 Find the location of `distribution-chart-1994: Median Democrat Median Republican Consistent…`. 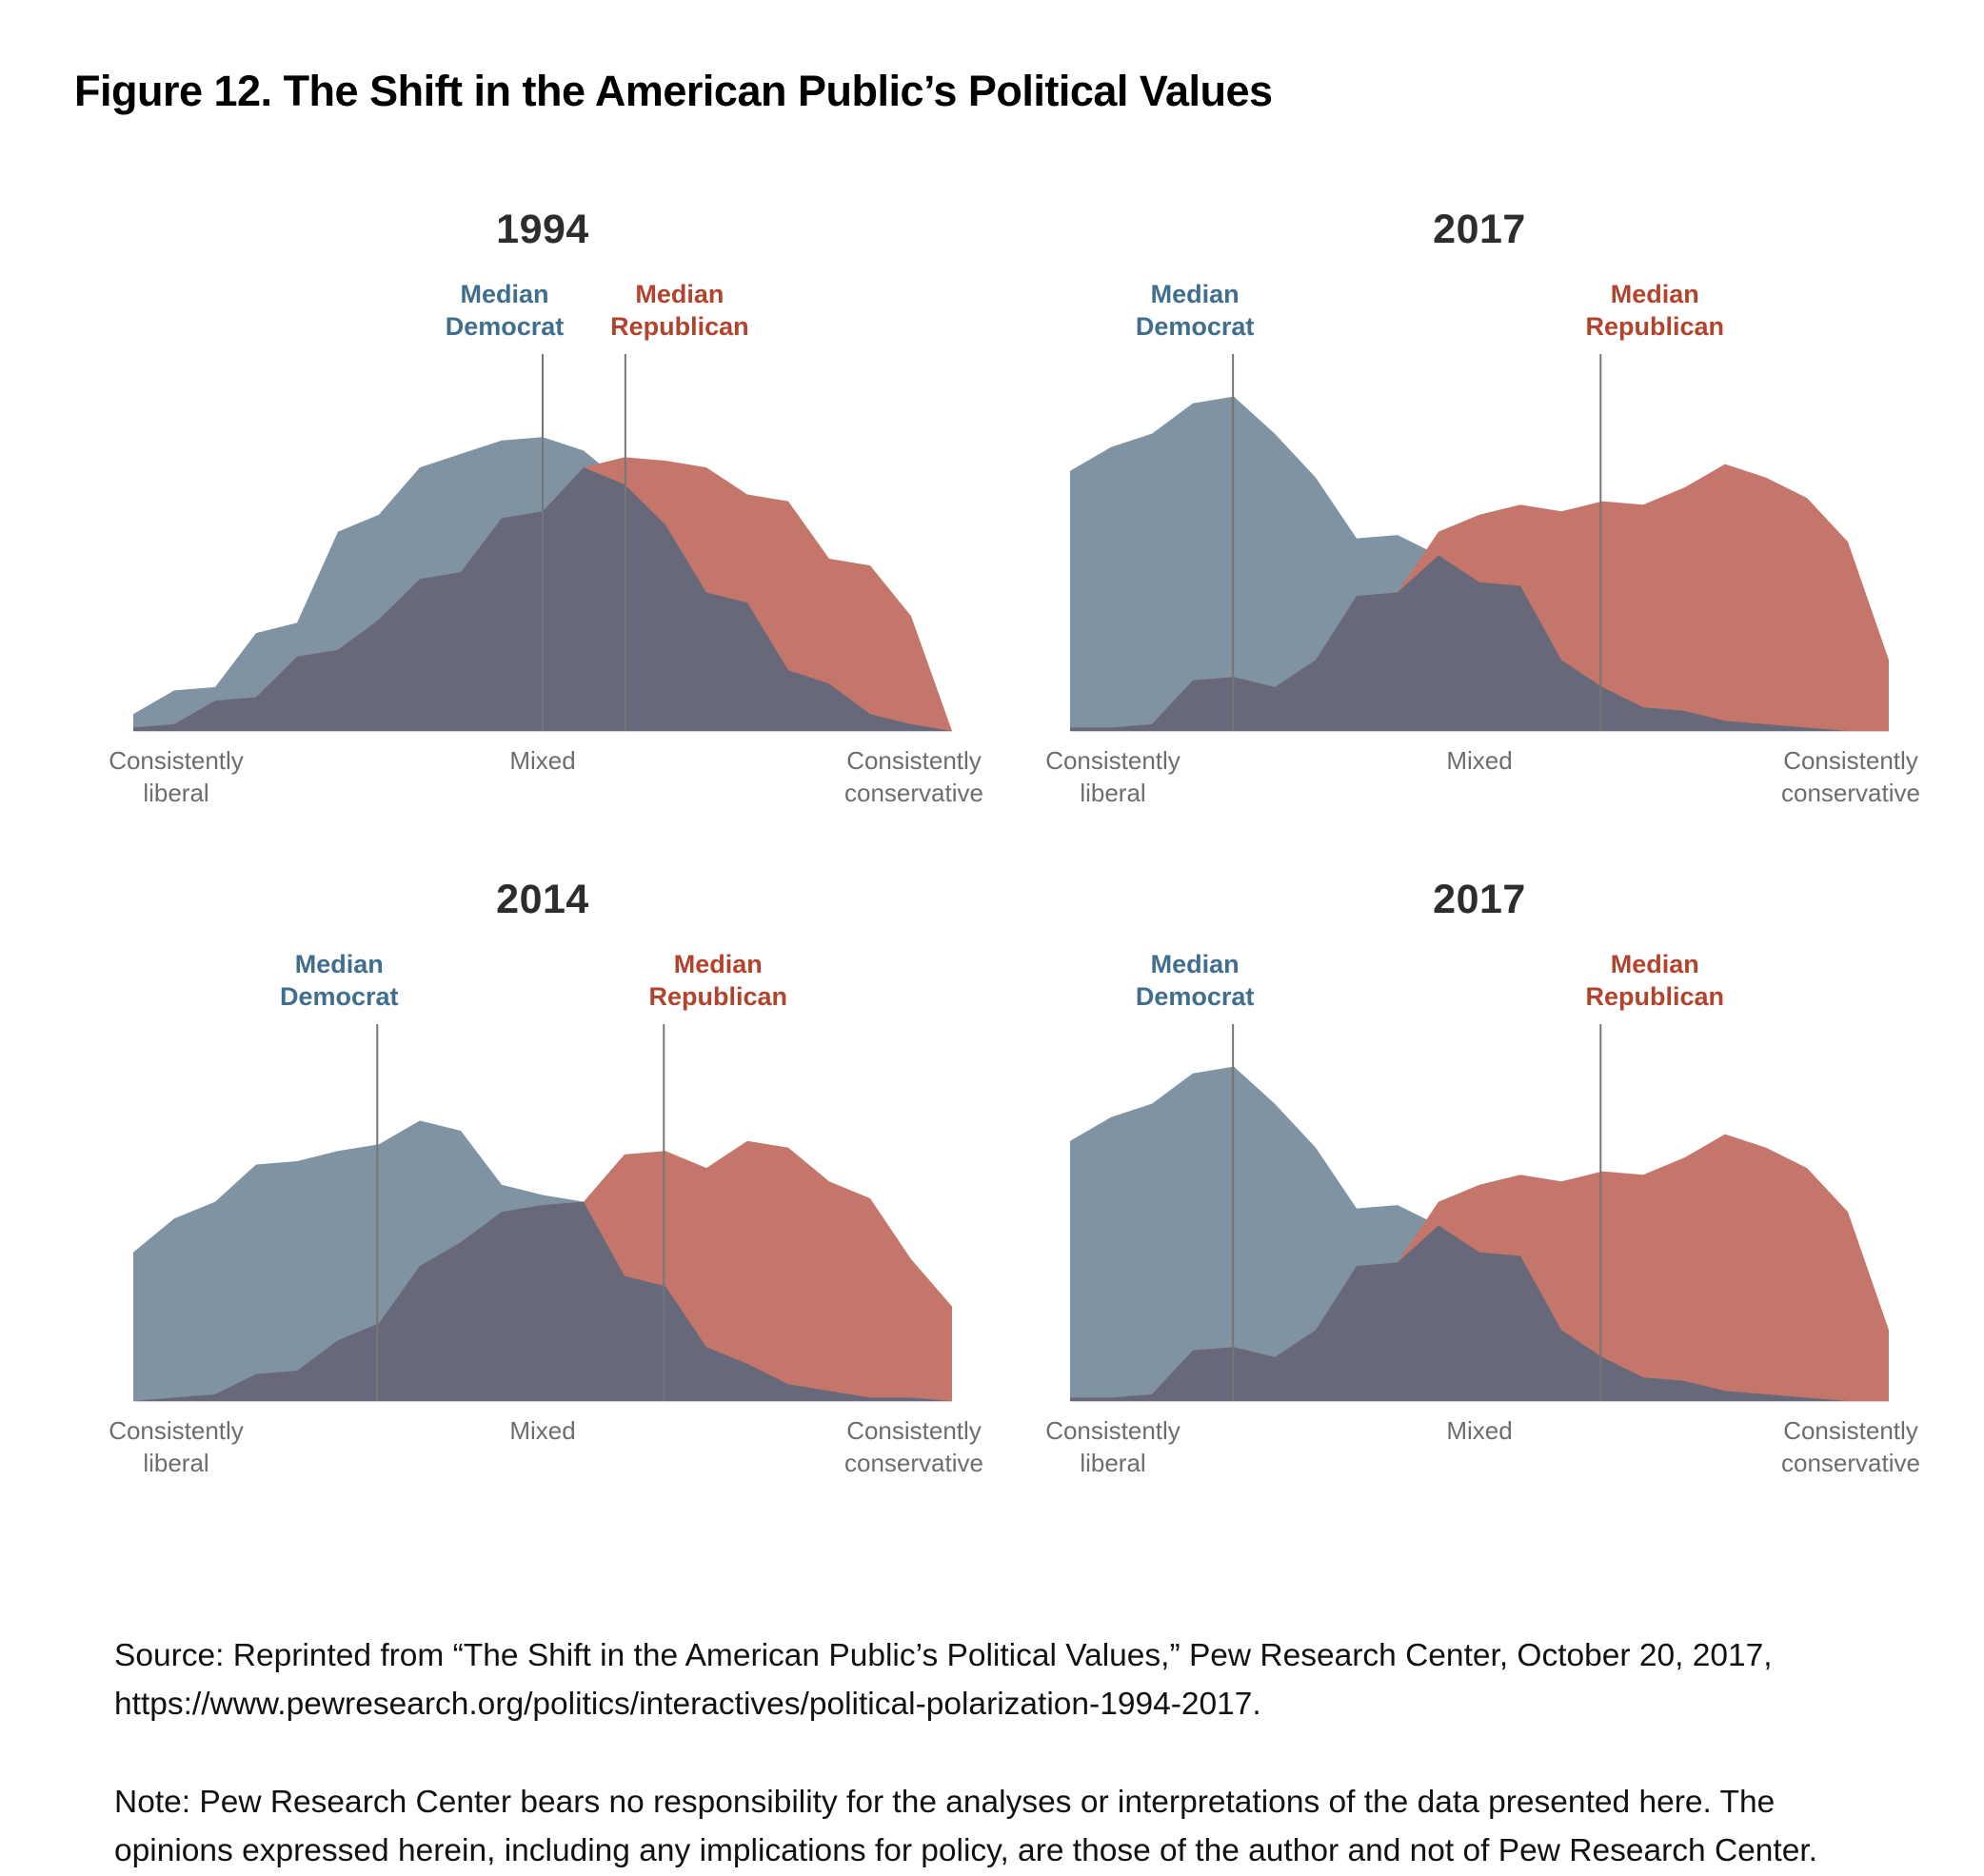

distribution-chart-1994: Median Democrat Median Republican Consistent… is located at coordinates (546, 543).